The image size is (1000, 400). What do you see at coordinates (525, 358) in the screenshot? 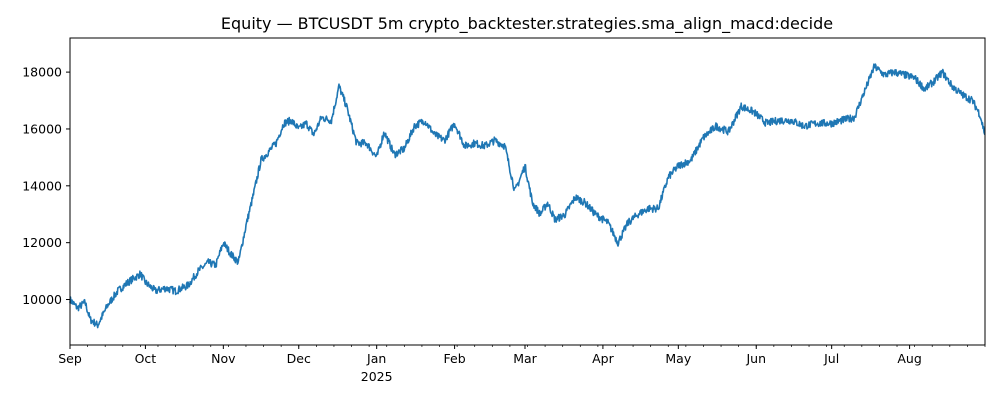
I see `x-tick-label: Mar` at bounding box center [525, 358].